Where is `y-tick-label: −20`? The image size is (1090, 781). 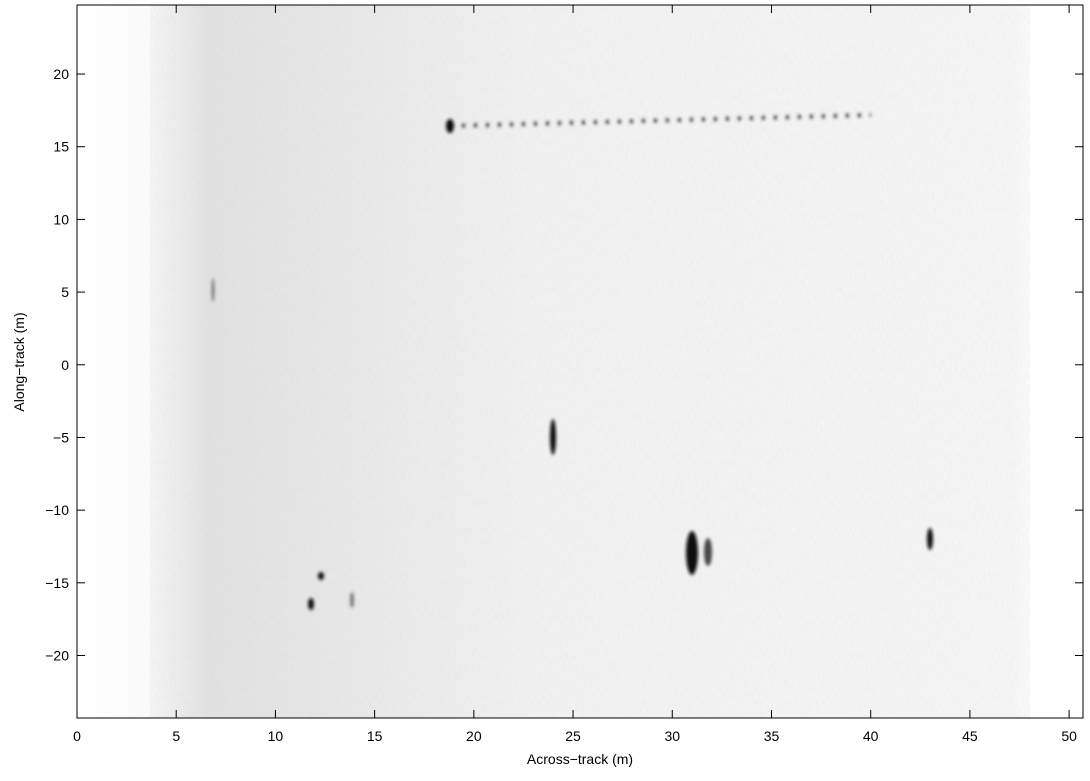
y-tick-label: −20 is located at coordinates (57, 655).